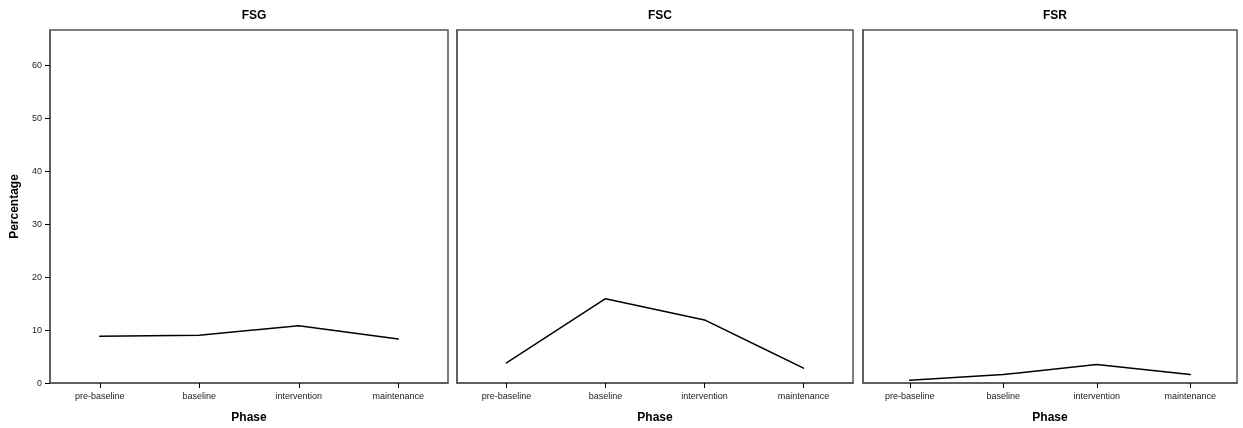 This screenshot has height=428, width=1243. Describe the element at coordinates (254, 15) in the screenshot. I see `chart-title: FSG` at that location.